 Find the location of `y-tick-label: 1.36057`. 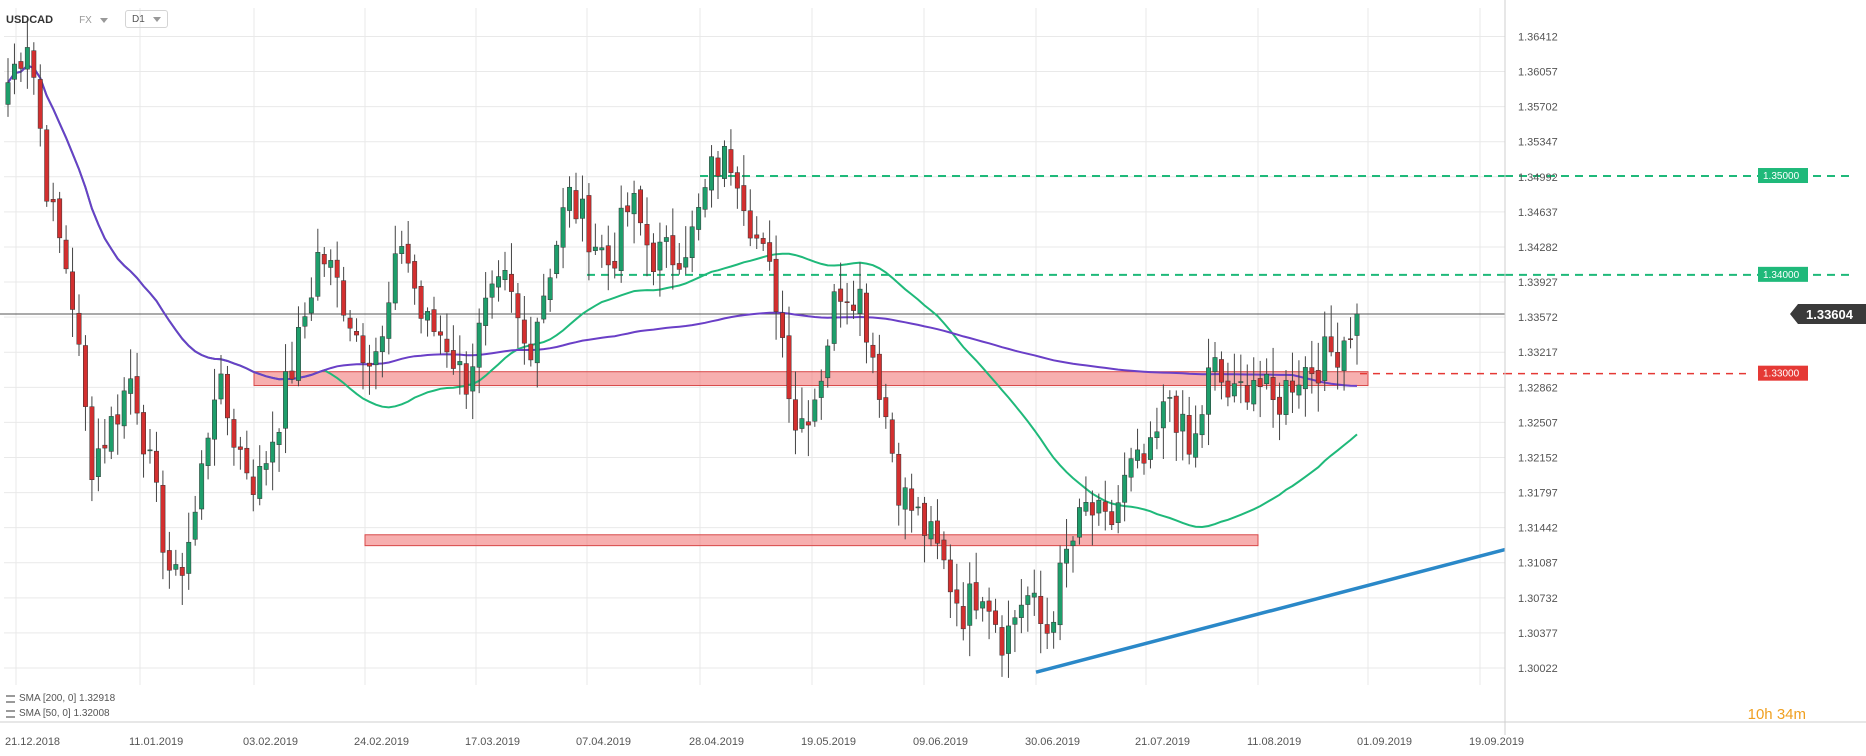

y-tick-label: 1.36057 is located at coordinates (1538, 73).